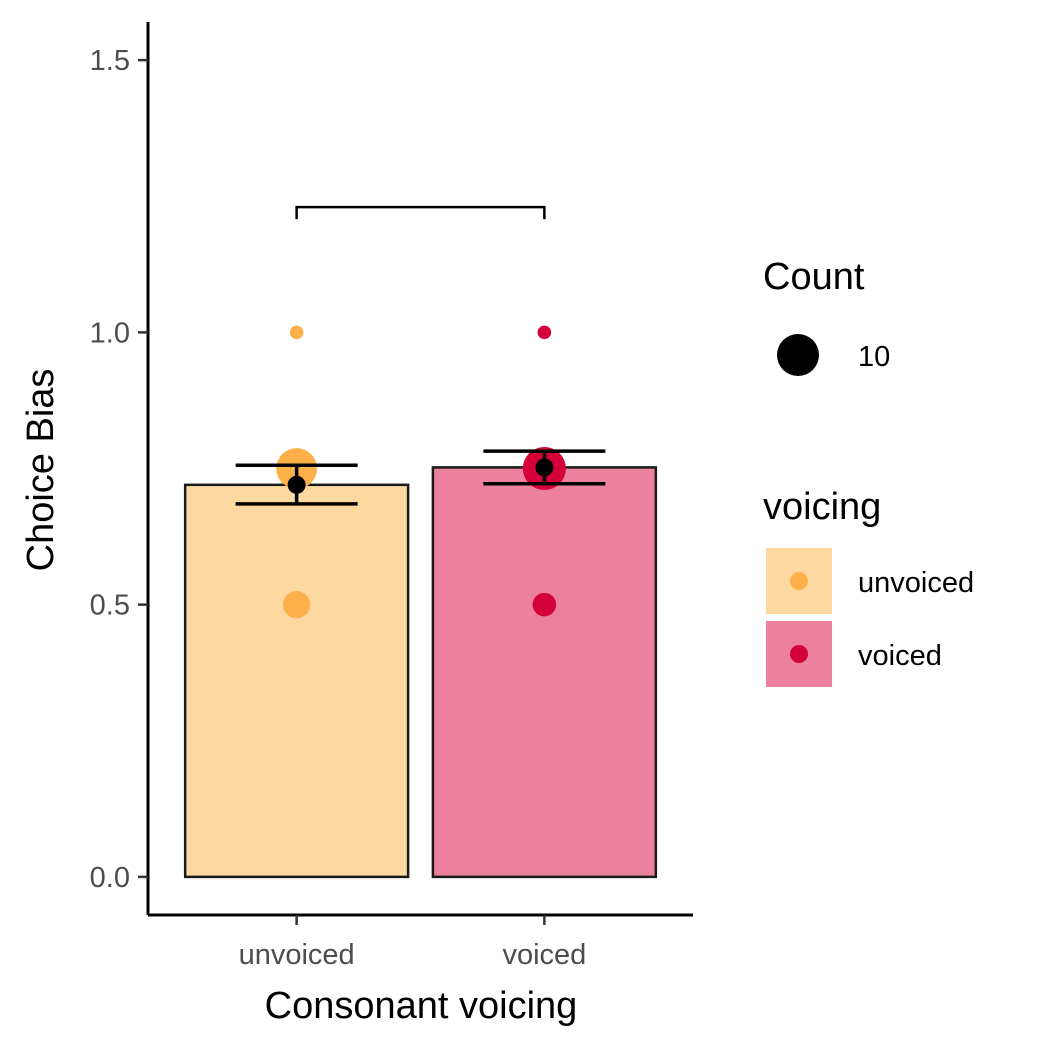  Describe the element at coordinates (814, 277) in the screenshot. I see `legend-size-title: Count` at that location.